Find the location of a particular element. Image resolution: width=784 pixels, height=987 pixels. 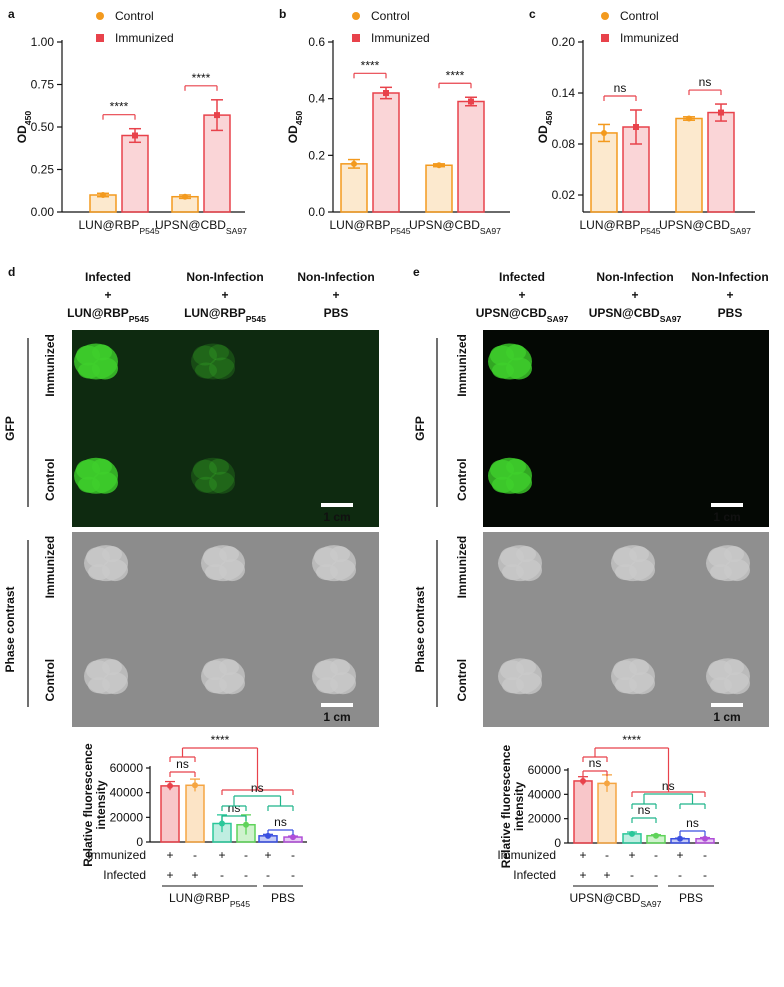

legend-label: Control is located at coordinates (639, 16).